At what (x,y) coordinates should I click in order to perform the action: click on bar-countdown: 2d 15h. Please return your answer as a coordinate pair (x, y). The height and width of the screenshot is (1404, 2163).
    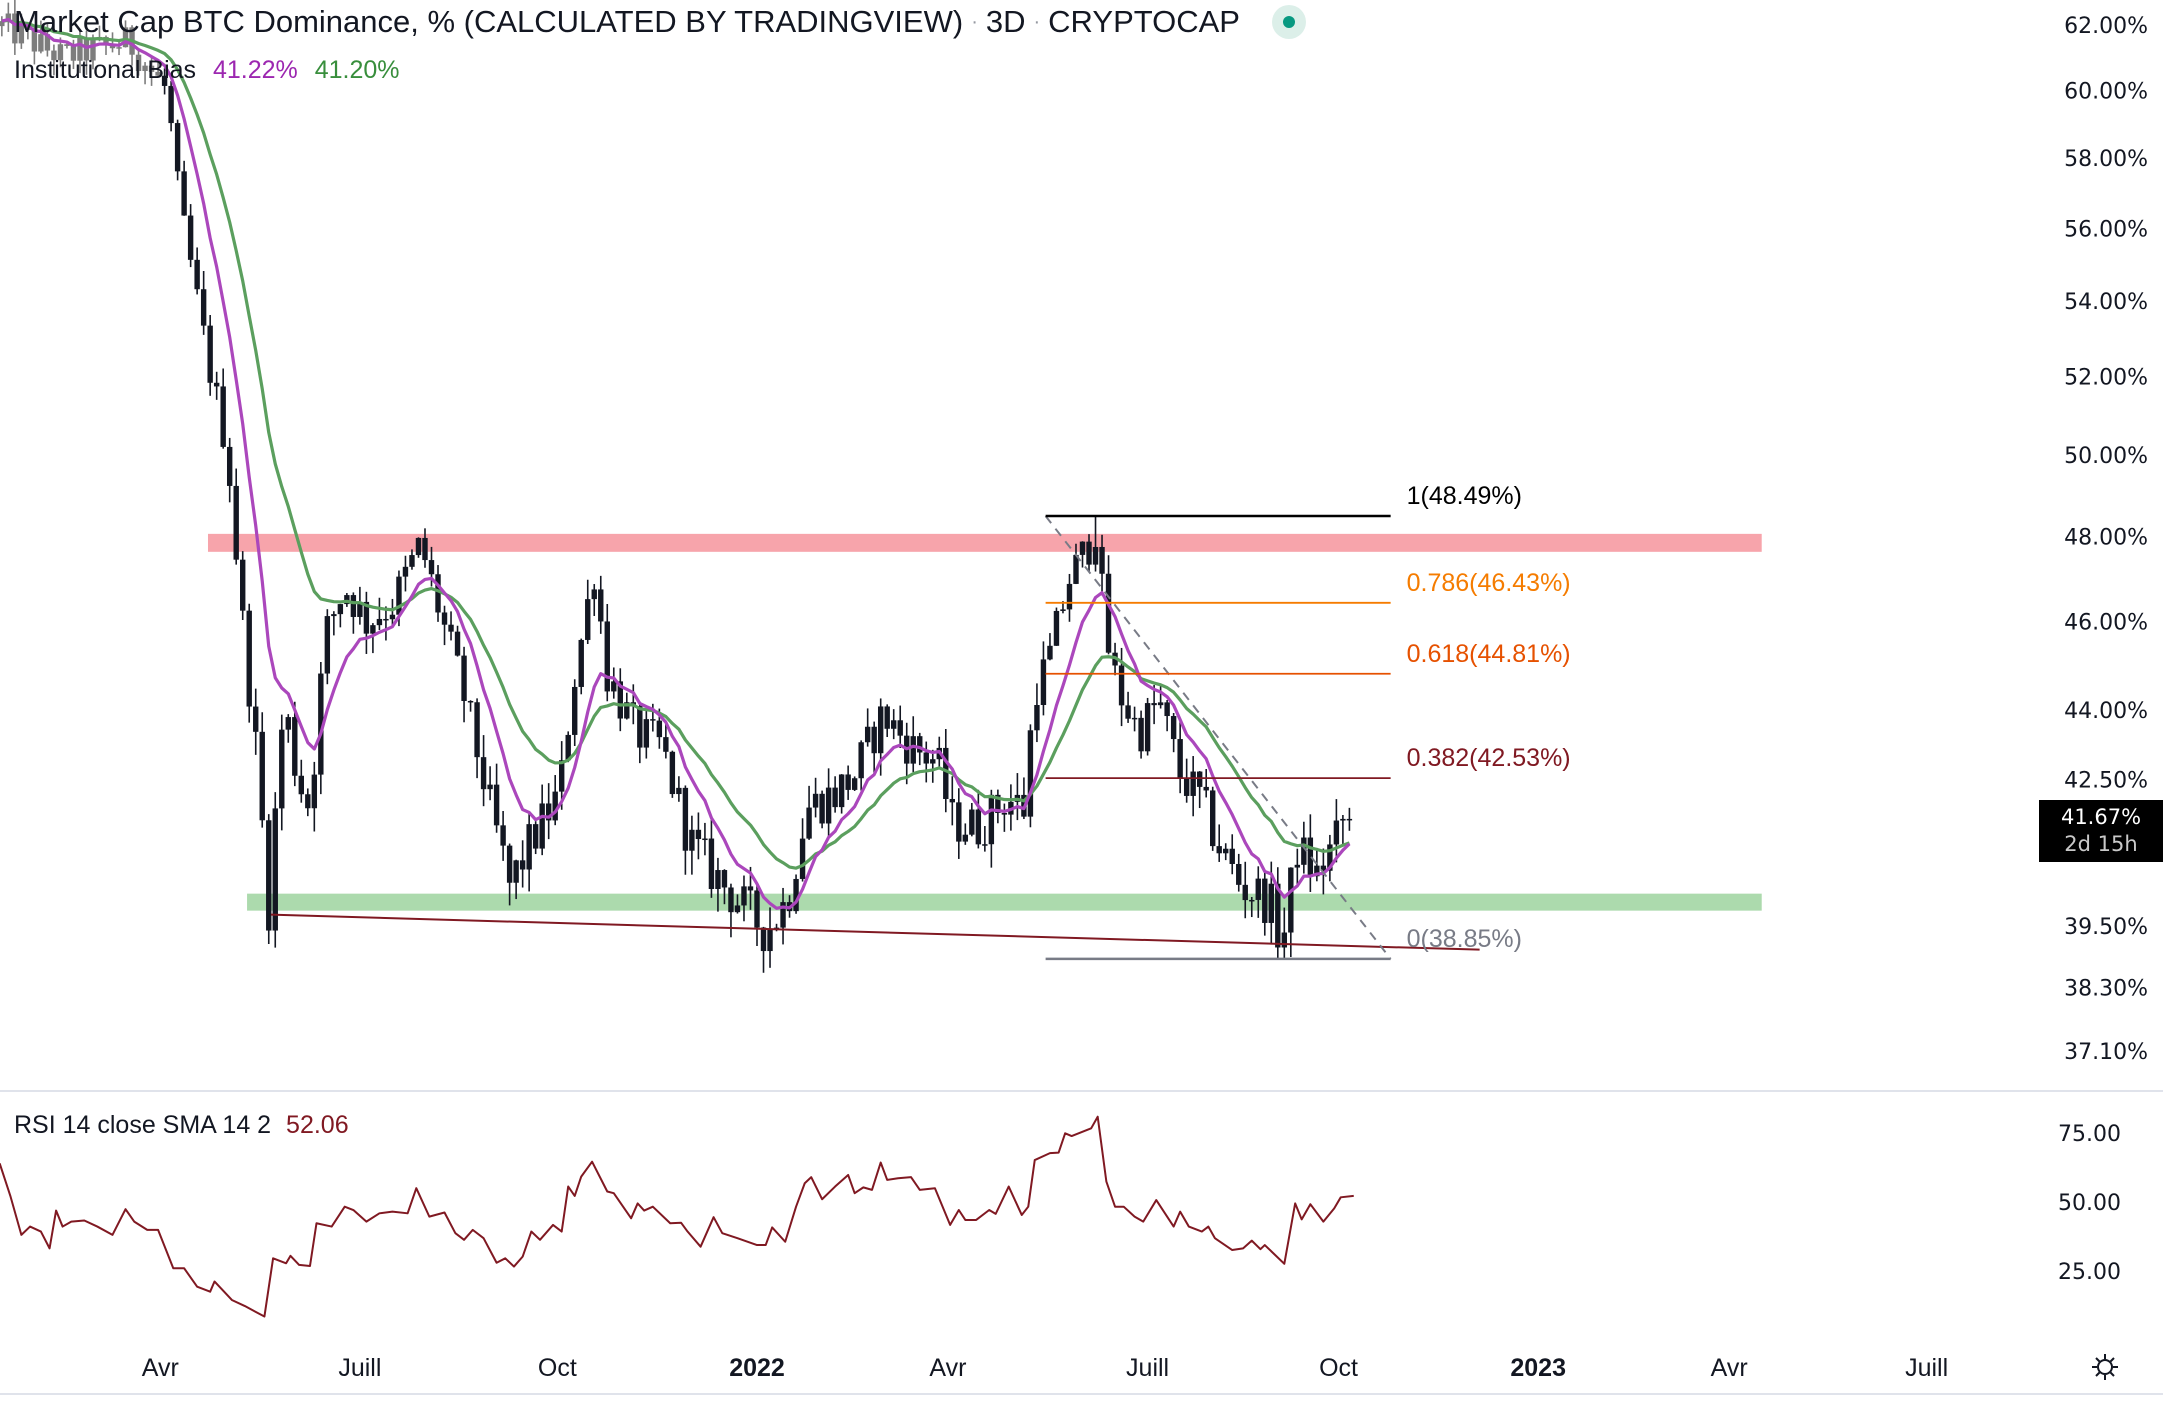
    Looking at the image, I should click on (2101, 844).